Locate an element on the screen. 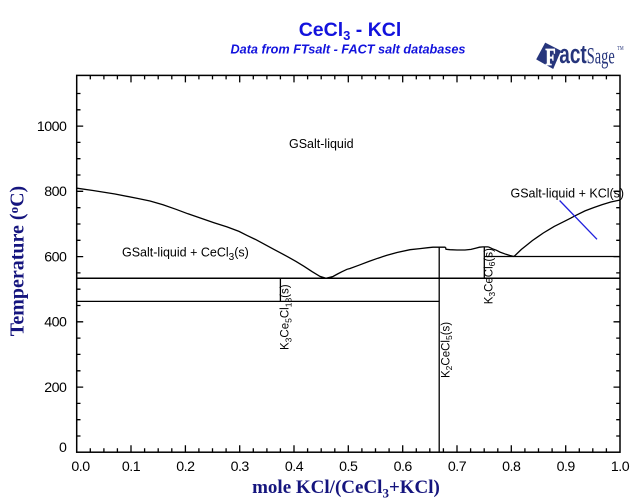 The image size is (640, 504). svg-text: Temperature (oC) is located at coordinates (17, 261).